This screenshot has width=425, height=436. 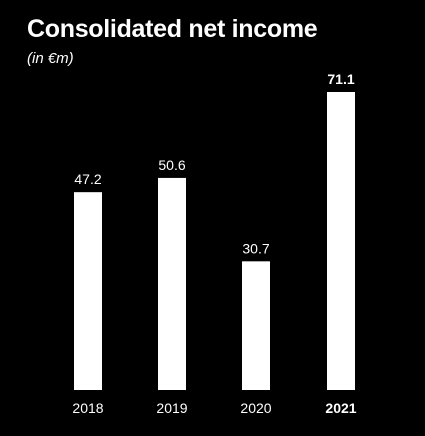 What do you see at coordinates (87, 179) in the screenshot?
I see `value-label-2018: 47.2` at bounding box center [87, 179].